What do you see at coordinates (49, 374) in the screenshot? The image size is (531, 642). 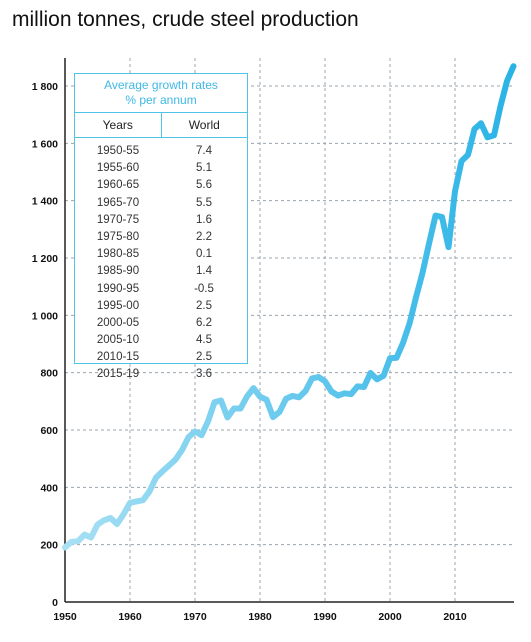 I see `y-tick-label: 800` at bounding box center [49, 374].